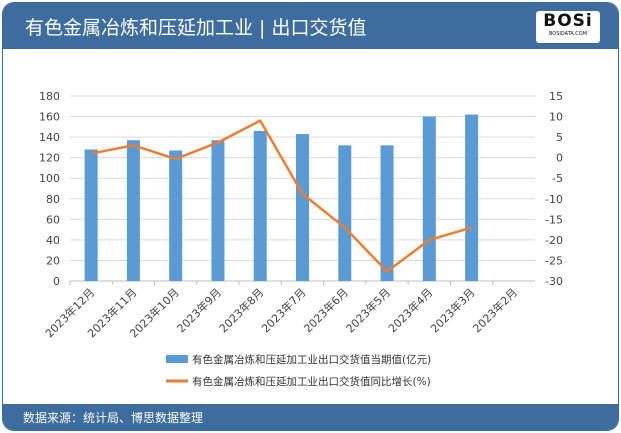 This screenshot has width=621, height=433. What do you see at coordinates (326, 310) in the screenshot?
I see `x-axis-tick: 2023年6月` at bounding box center [326, 310].